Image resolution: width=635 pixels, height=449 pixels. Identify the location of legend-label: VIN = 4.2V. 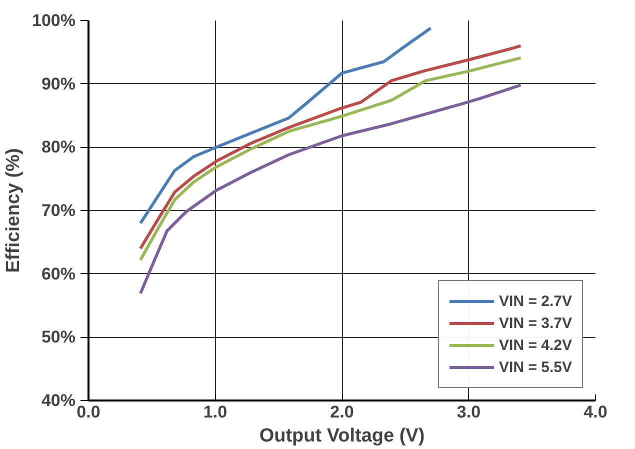
(535, 345).